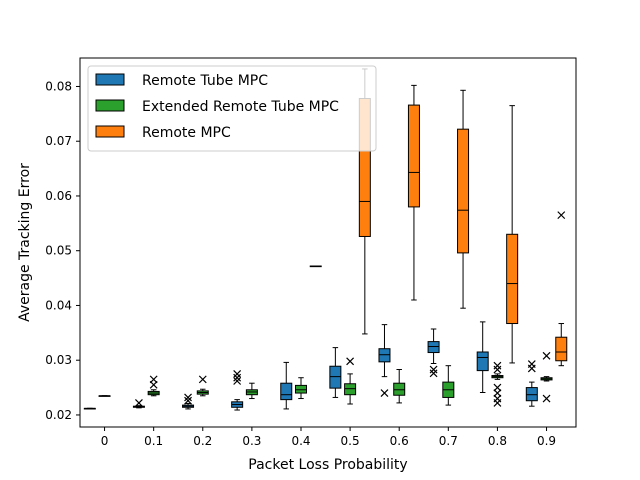 The image size is (640, 480). I want to click on y-tick-label: 0.04, so click(58, 305).